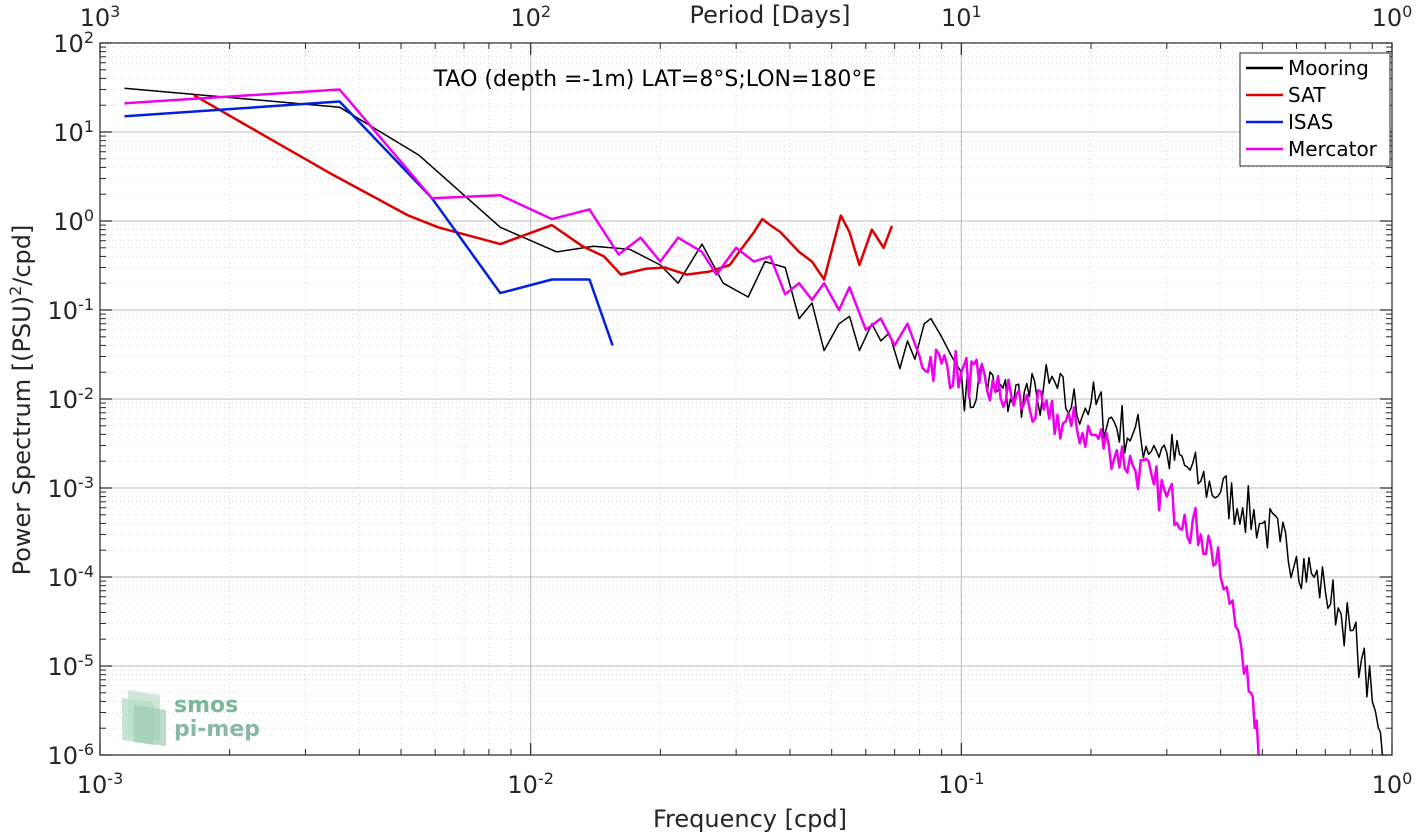  What do you see at coordinates (1328, 68) in the screenshot?
I see `legend-label-mooring: Mooring` at bounding box center [1328, 68].